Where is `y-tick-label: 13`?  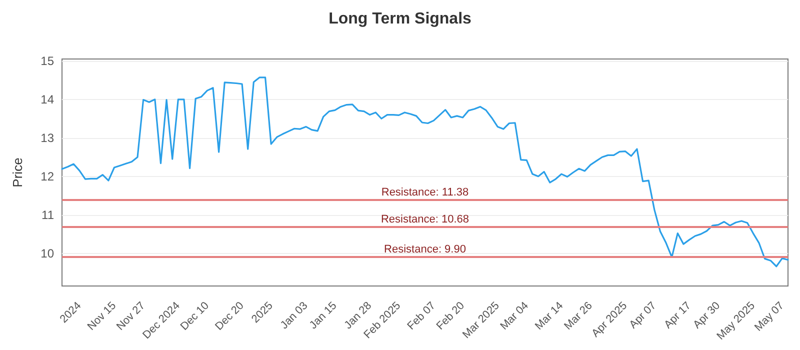
y-tick-label: 13 is located at coordinates (47, 137).